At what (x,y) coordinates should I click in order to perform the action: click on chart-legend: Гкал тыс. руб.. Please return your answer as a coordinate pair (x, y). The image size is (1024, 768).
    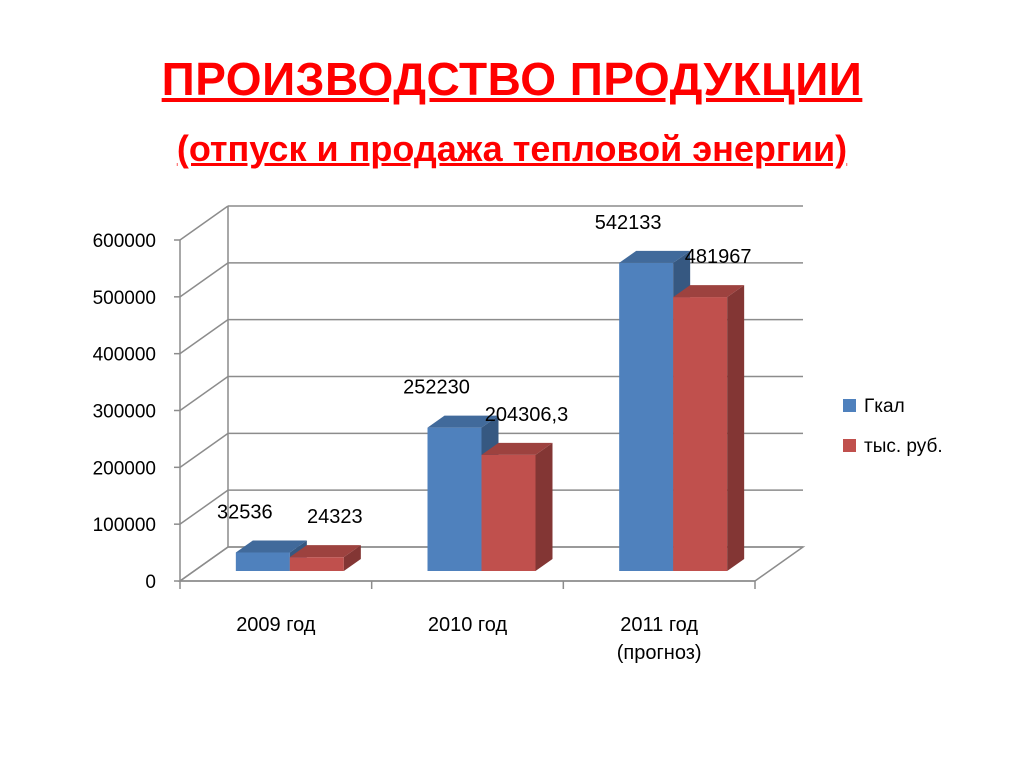
    Looking at the image, I should click on (893, 426).